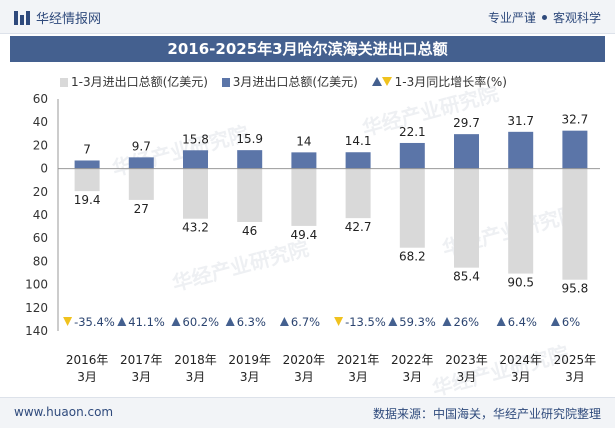 This screenshot has width=615, height=428. I want to click on growth-rate-label: 59.3%, so click(417, 322).